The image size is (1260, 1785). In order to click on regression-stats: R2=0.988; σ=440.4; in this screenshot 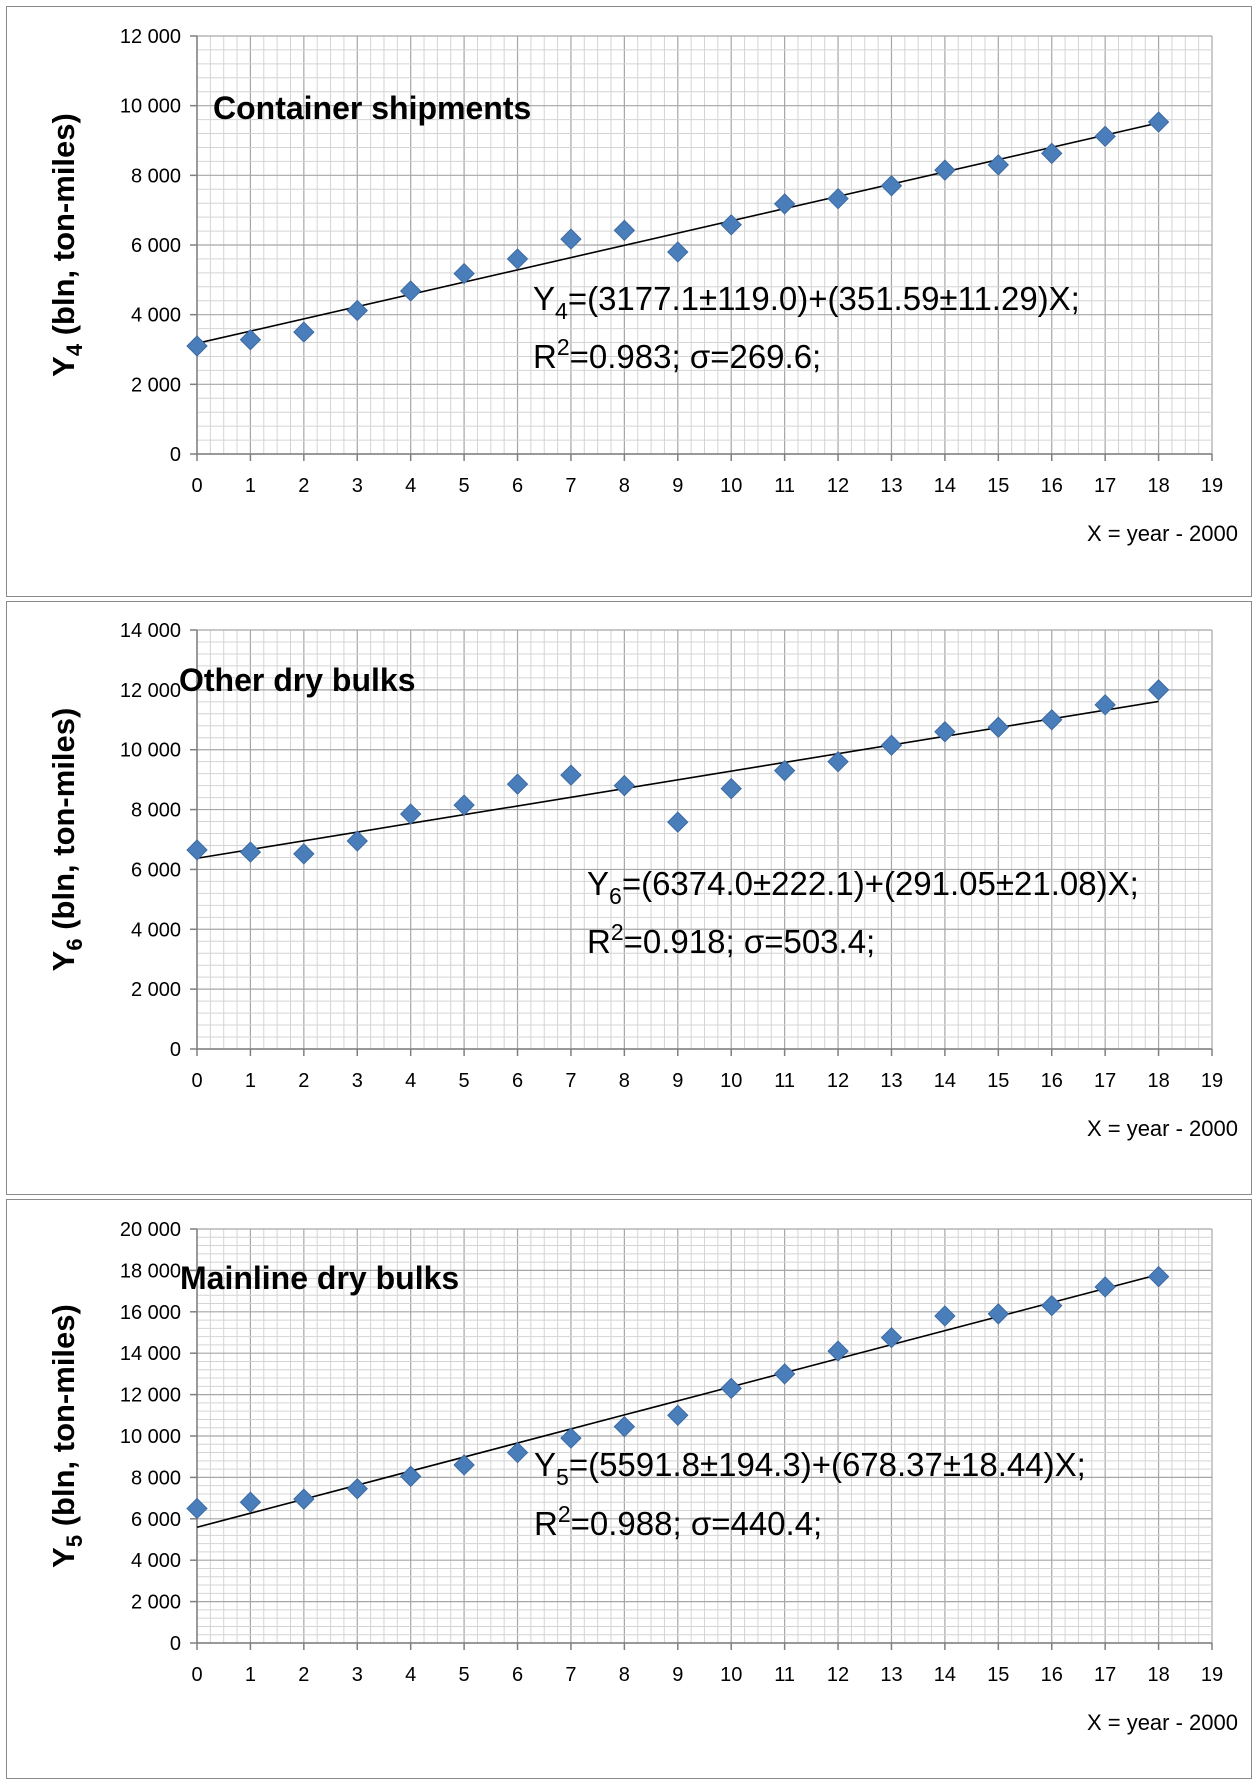, I will do `click(678, 1521)`.